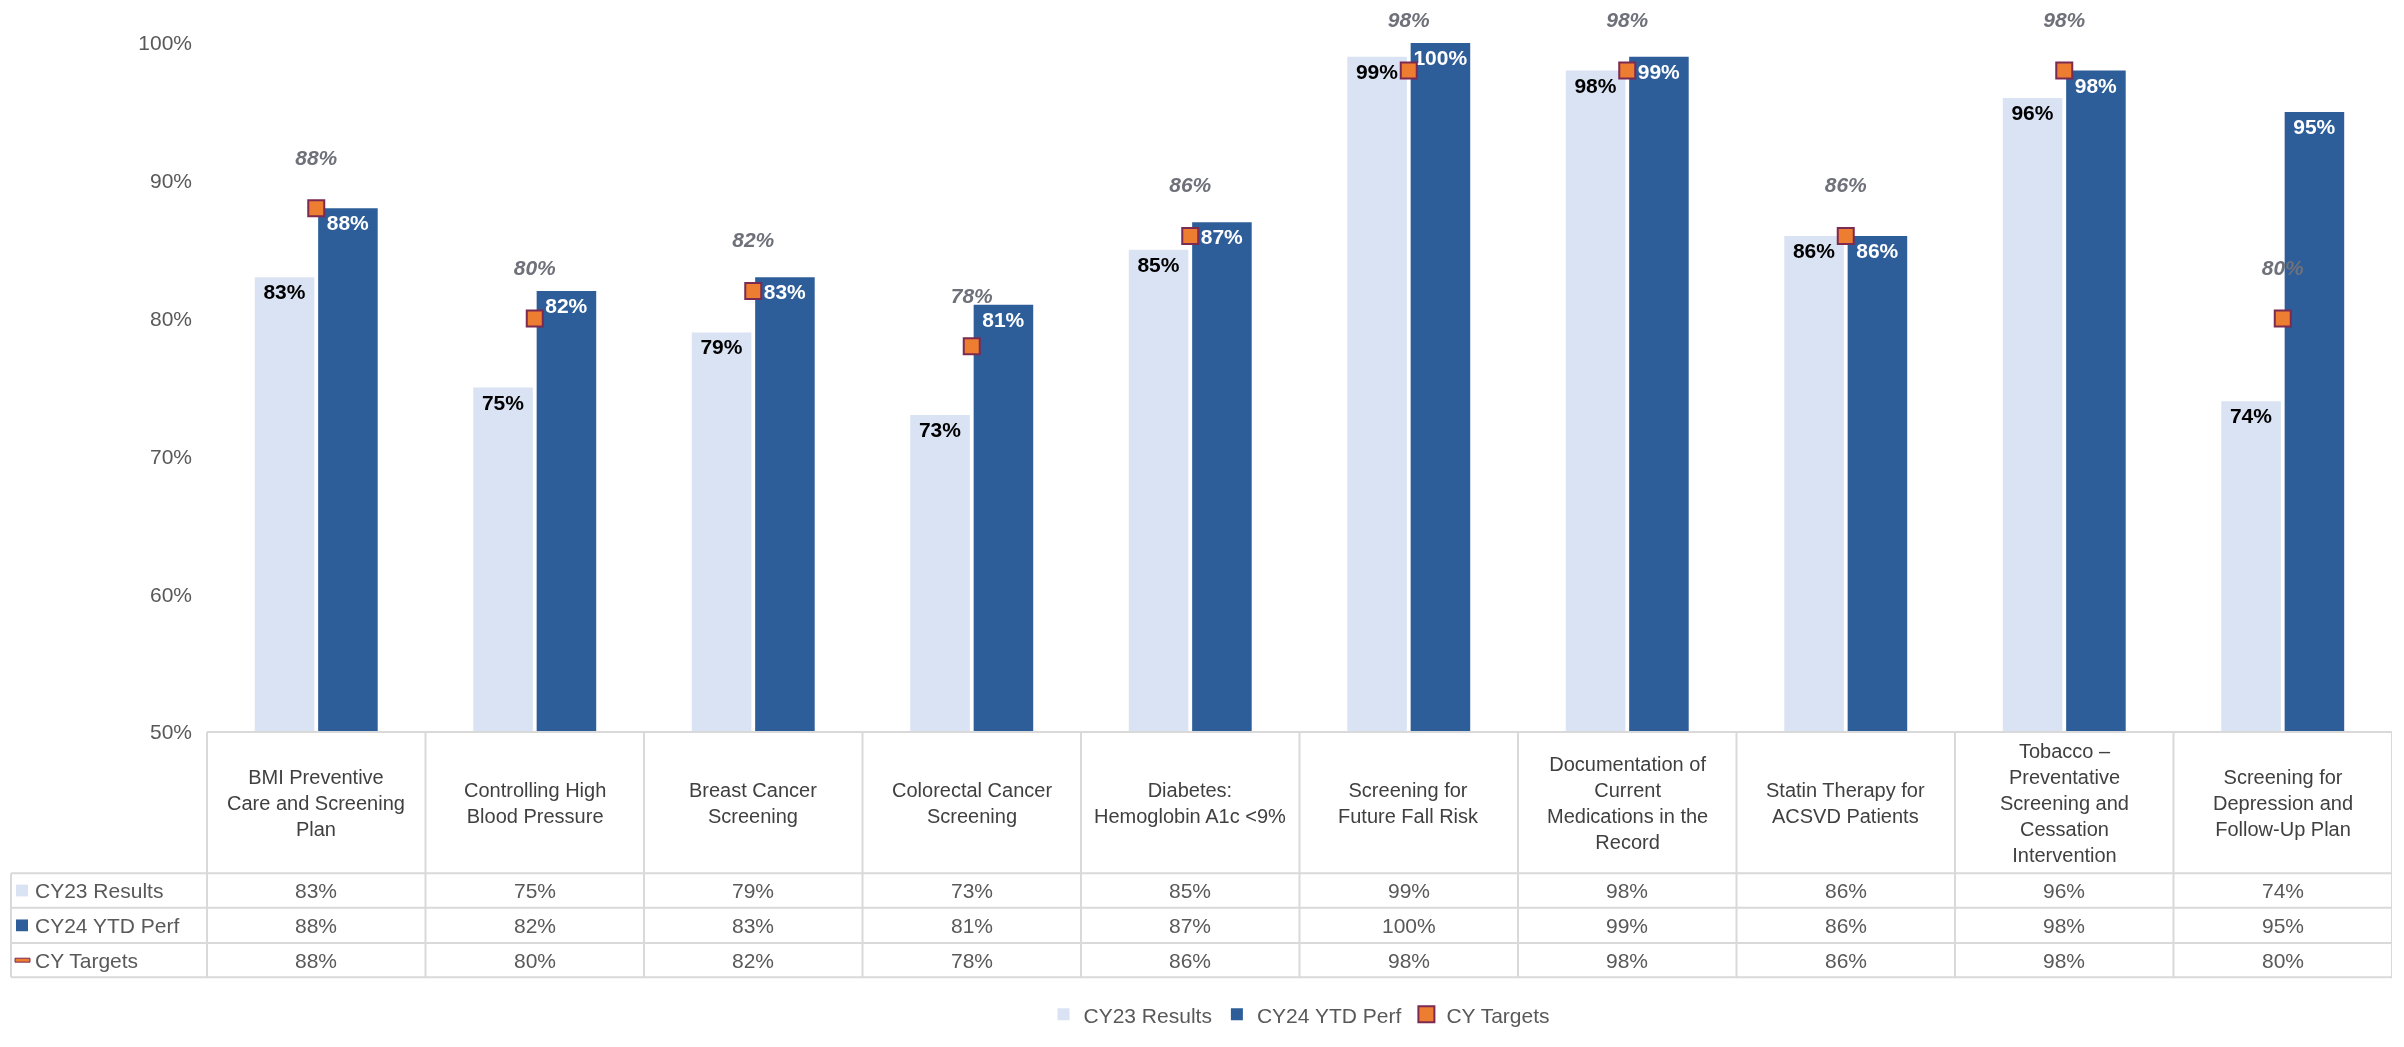 The image size is (2404, 1047). What do you see at coordinates (170, 318) in the screenshot?
I see `y-tick-label: 80%` at bounding box center [170, 318].